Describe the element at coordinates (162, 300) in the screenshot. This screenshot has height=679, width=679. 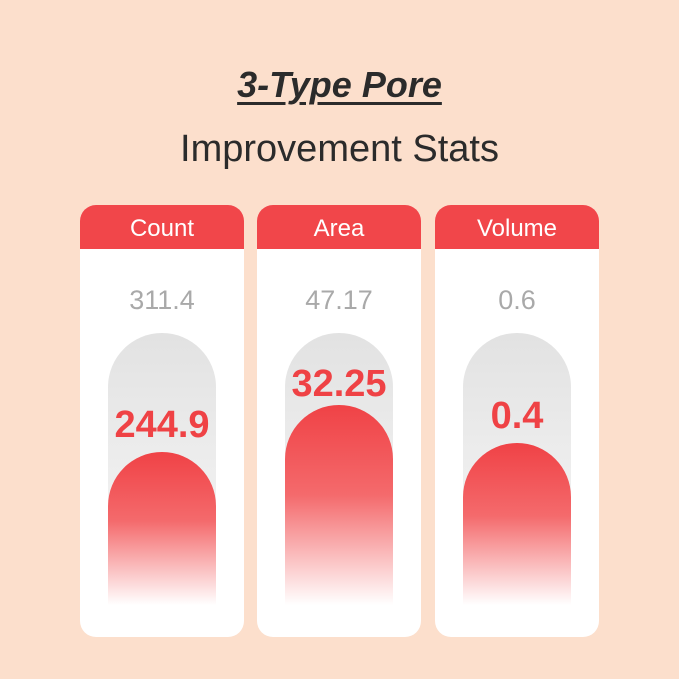
I see `before-value: 311.4` at that location.